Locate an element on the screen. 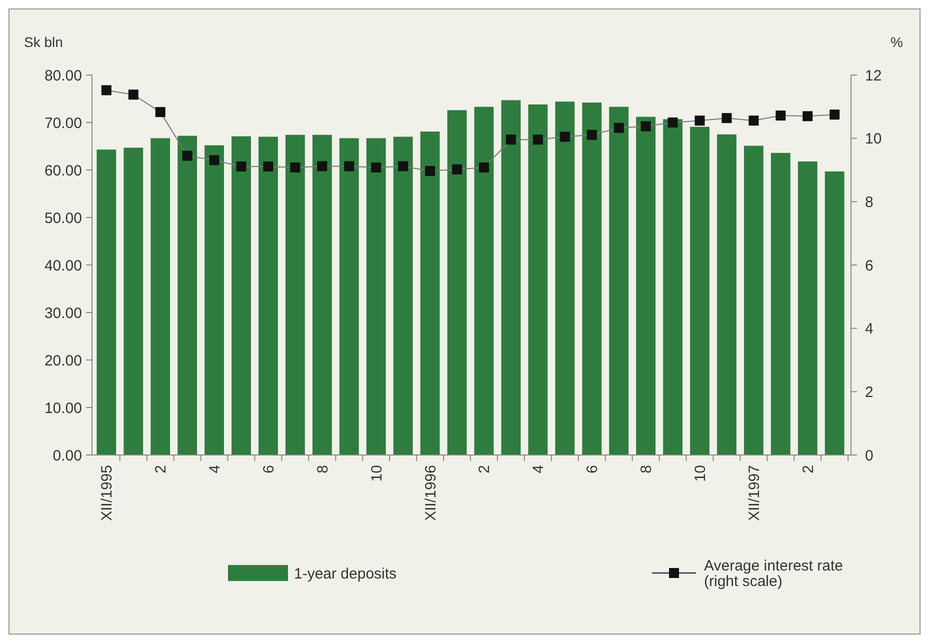 Image resolution: width=929 pixels, height=643 pixels. y2-axis-title: % is located at coordinates (896, 42).